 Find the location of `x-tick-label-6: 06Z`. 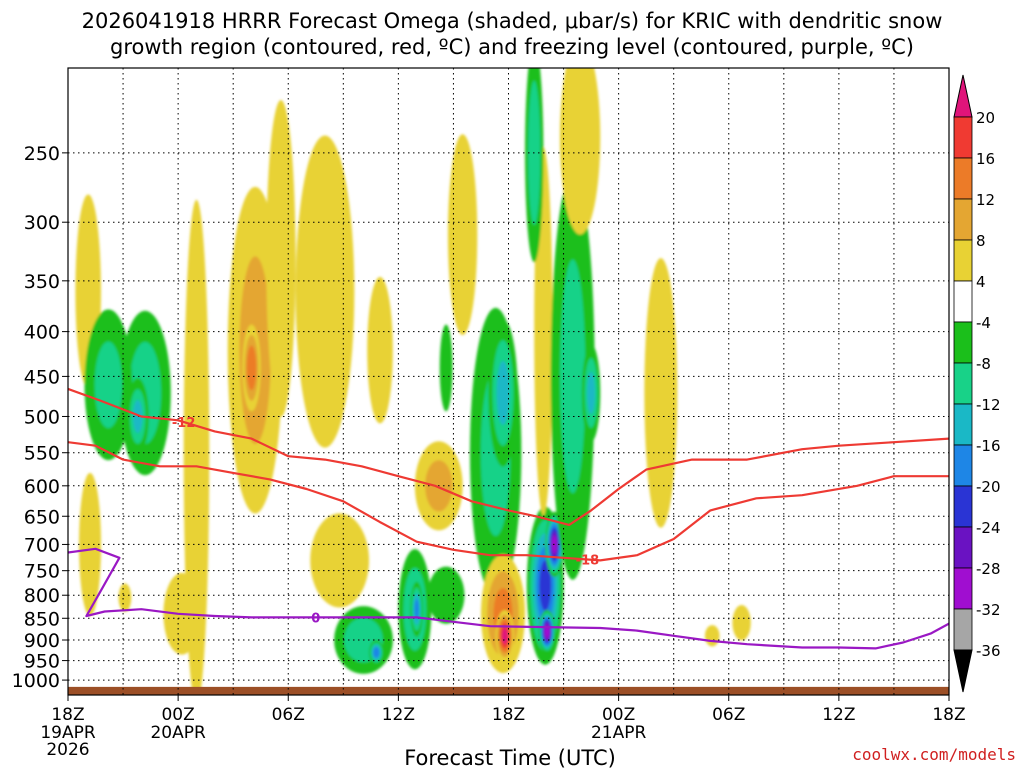

x-tick-label-6: 06Z is located at coordinates (728, 715).